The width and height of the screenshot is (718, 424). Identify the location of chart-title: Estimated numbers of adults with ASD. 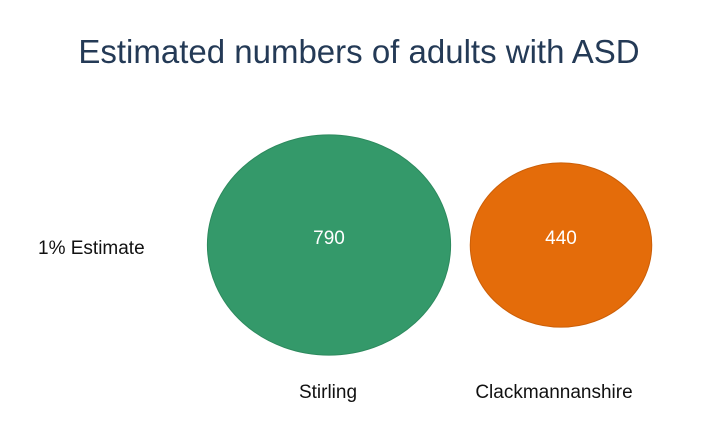
(359, 51).